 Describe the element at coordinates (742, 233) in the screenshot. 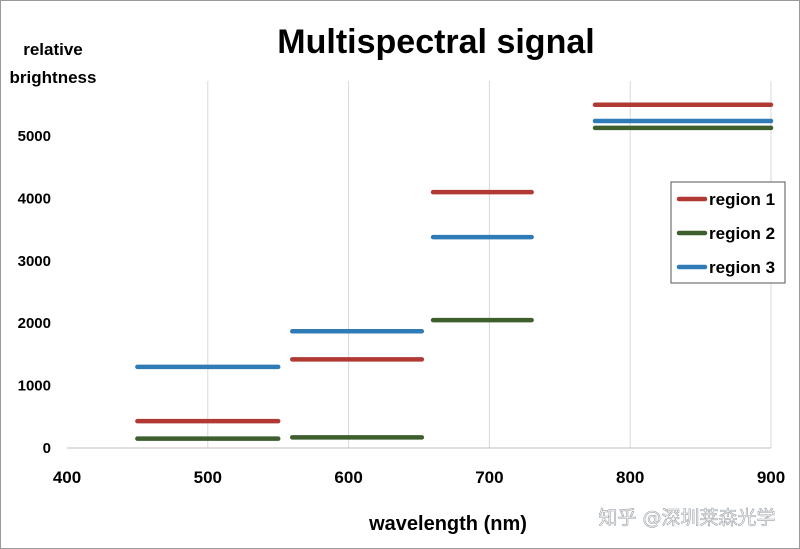

I see `legend-label: region 2` at that location.